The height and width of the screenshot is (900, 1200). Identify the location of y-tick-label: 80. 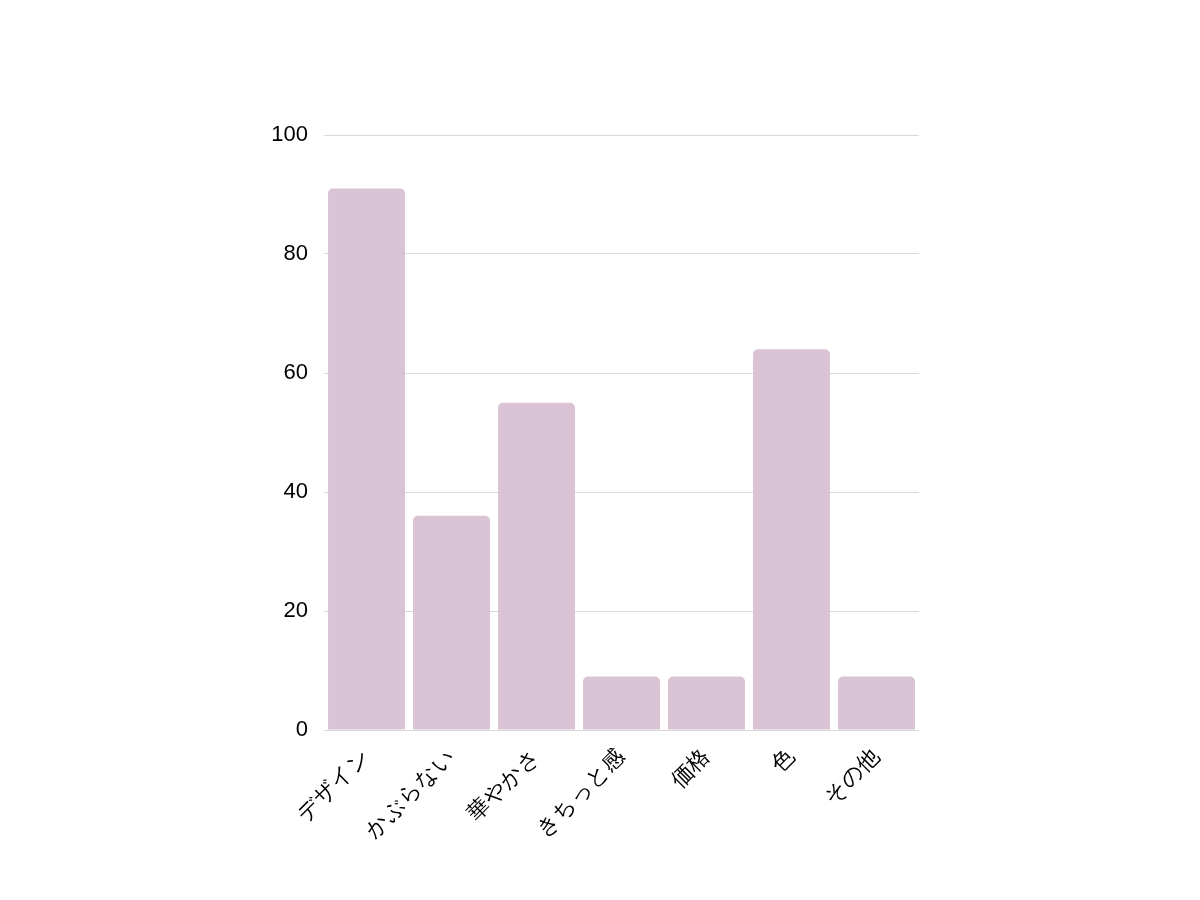
(295, 253).